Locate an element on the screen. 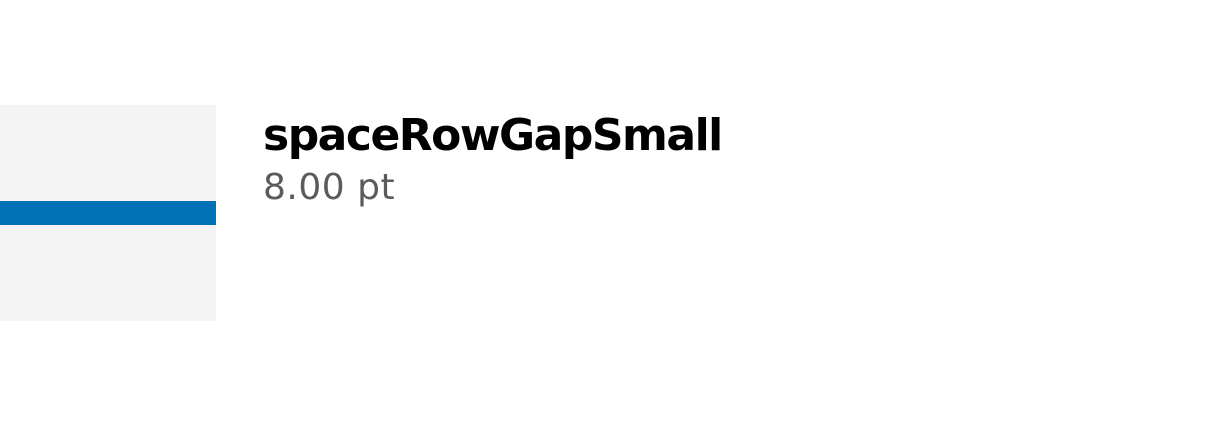 This screenshot has height=426, width=1206. token-name: spaceRowGapSmall is located at coordinates (493, 135).